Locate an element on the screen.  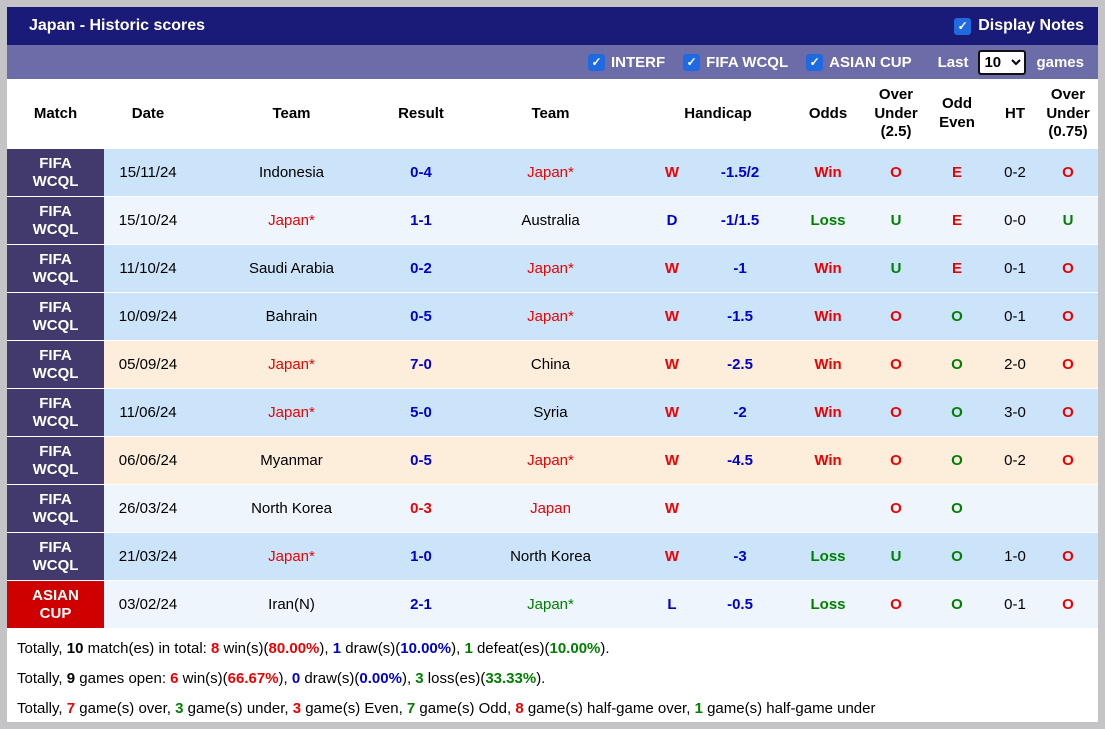
result-cell: 1-0 is located at coordinates (421, 556).